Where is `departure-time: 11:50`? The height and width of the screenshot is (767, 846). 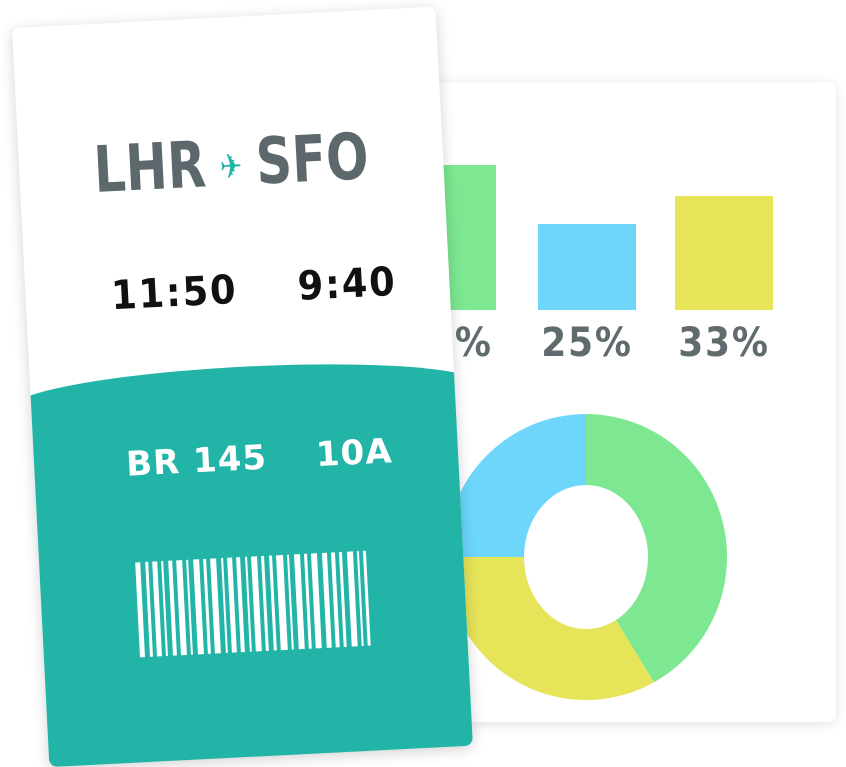 departure-time: 11:50 is located at coordinates (174, 293).